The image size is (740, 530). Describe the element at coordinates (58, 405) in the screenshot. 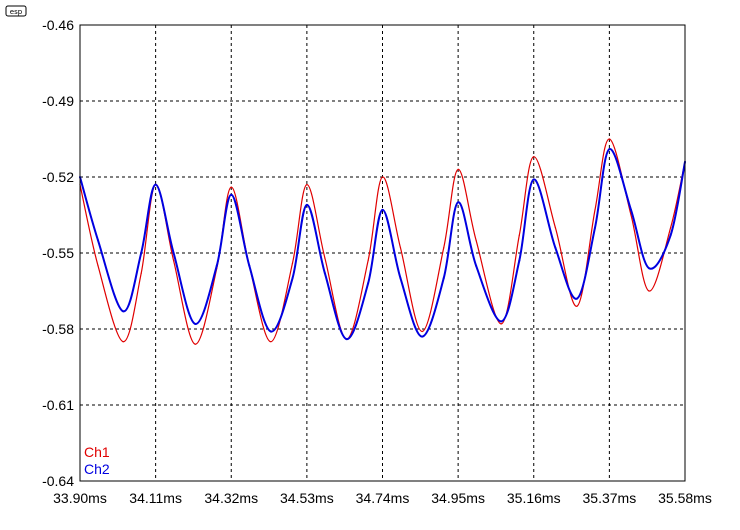

I see `y-tick-label: -0.61` at that location.